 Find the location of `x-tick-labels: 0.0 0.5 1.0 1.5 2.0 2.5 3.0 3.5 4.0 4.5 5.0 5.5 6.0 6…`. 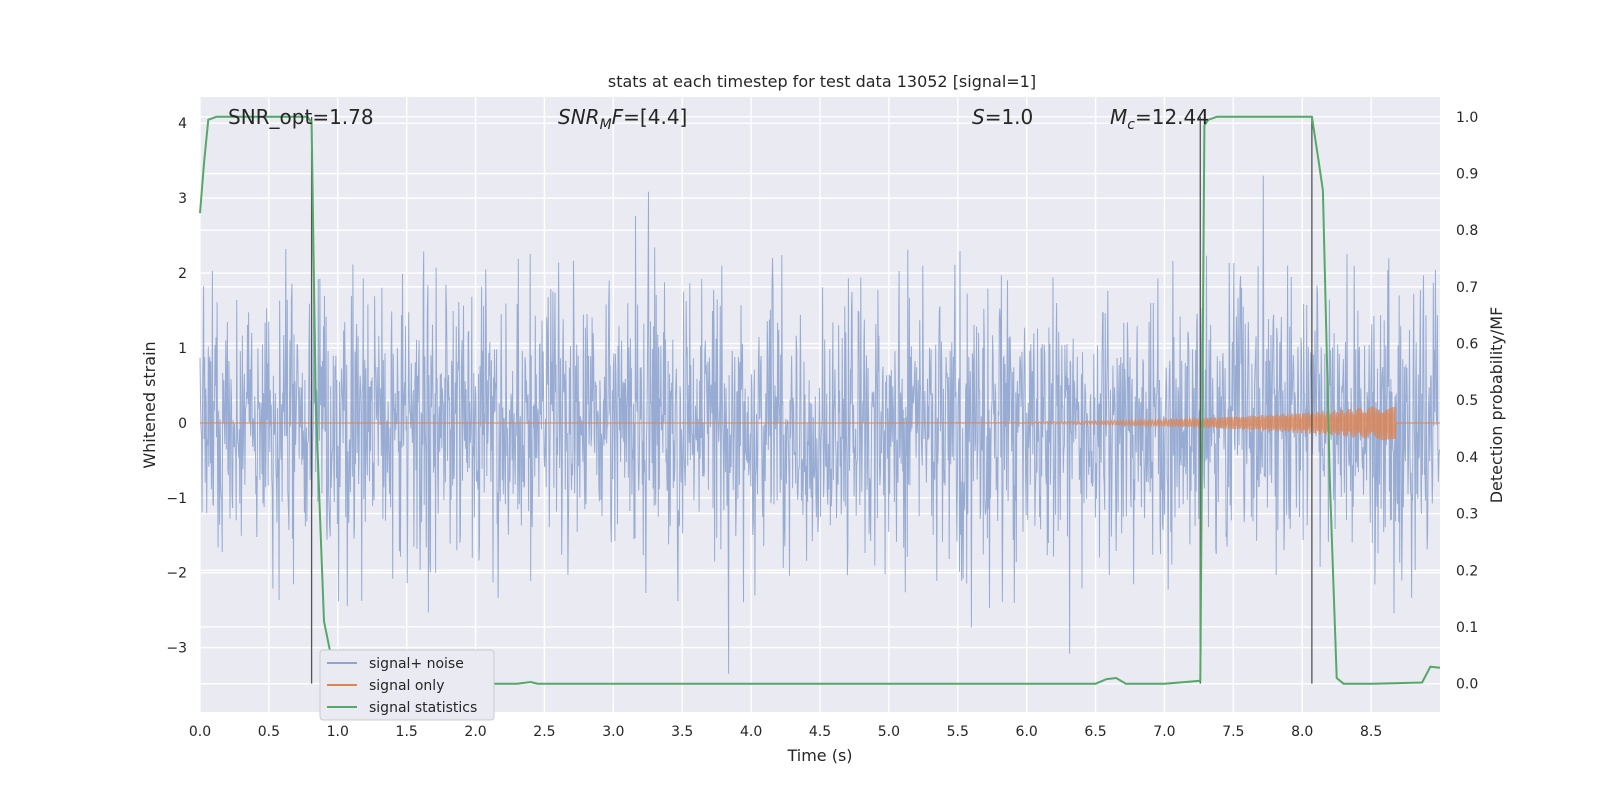

x-tick-labels: 0.0 0.5 1.0 1.5 2.0 2.5 3.0 3.5 4.0 4.5 5.0 5.5 6.0 6… is located at coordinates (785, 732).